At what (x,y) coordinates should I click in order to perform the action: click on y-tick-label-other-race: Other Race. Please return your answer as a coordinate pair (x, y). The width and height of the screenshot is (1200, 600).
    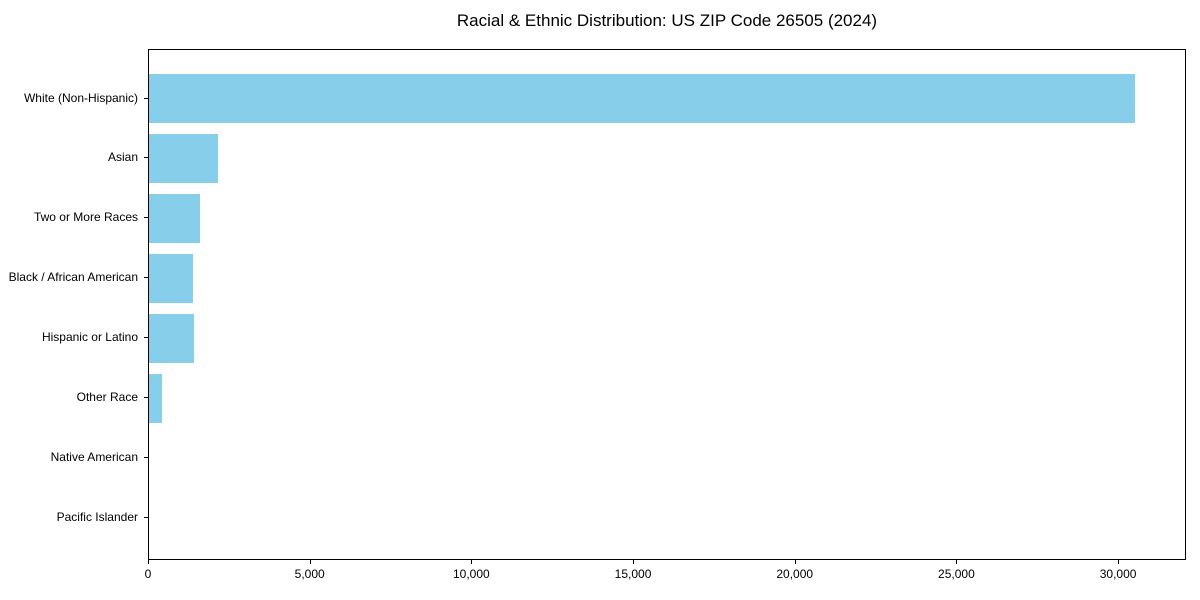
    Looking at the image, I should click on (107, 397).